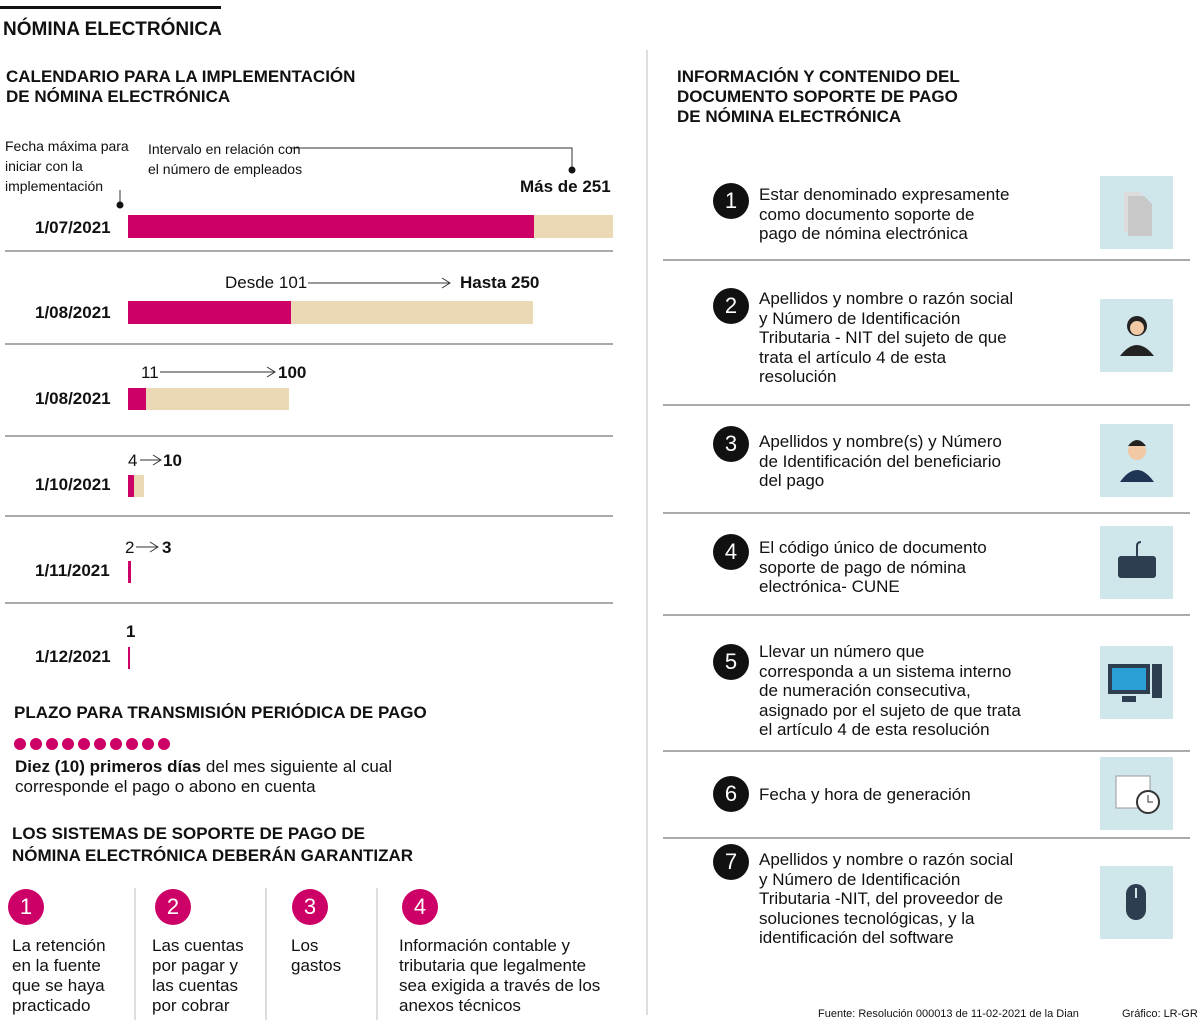 The height and width of the screenshot is (1026, 1200). Describe the element at coordinates (150, 372) in the screenshot. I see `range-from: 11` at that location.